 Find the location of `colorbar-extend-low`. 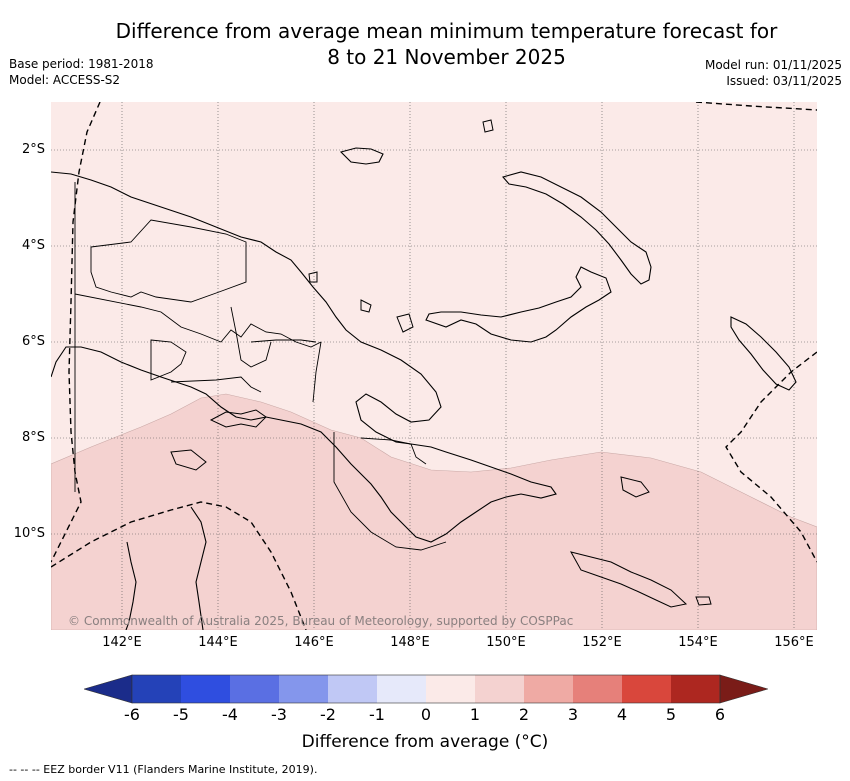

colorbar-extend-low is located at coordinates (108, 689).